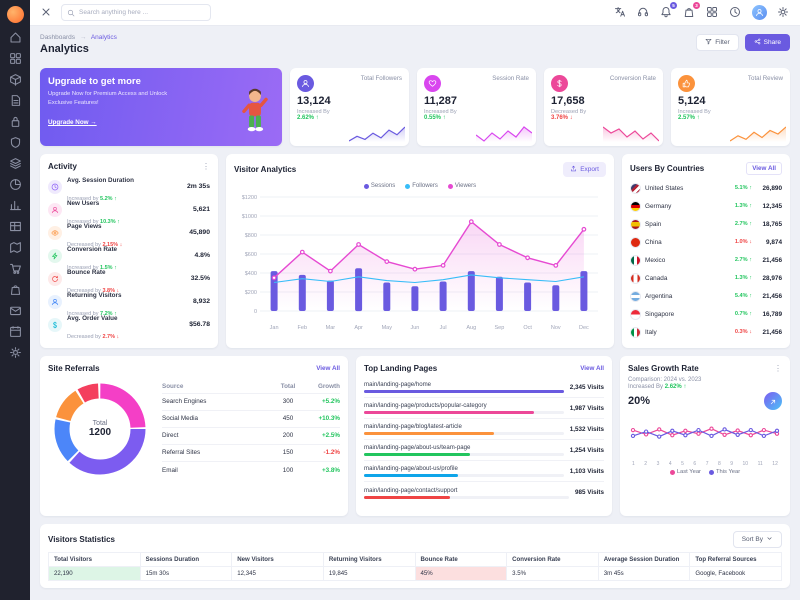 Image resolution: width=800 pixels, height=600 pixels. What do you see at coordinates (411, 468) in the screenshot?
I see `landing-page-link: main/landing-page/about-us/profile` at bounding box center [411, 468].